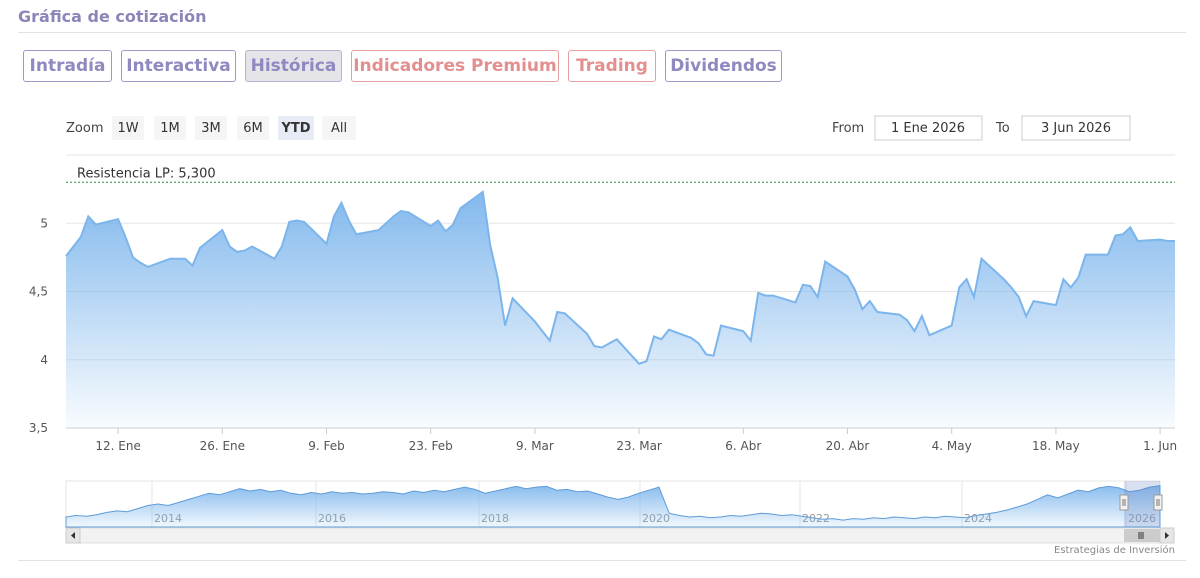  I want to click on x-tick-label: 4. May, so click(952, 446).